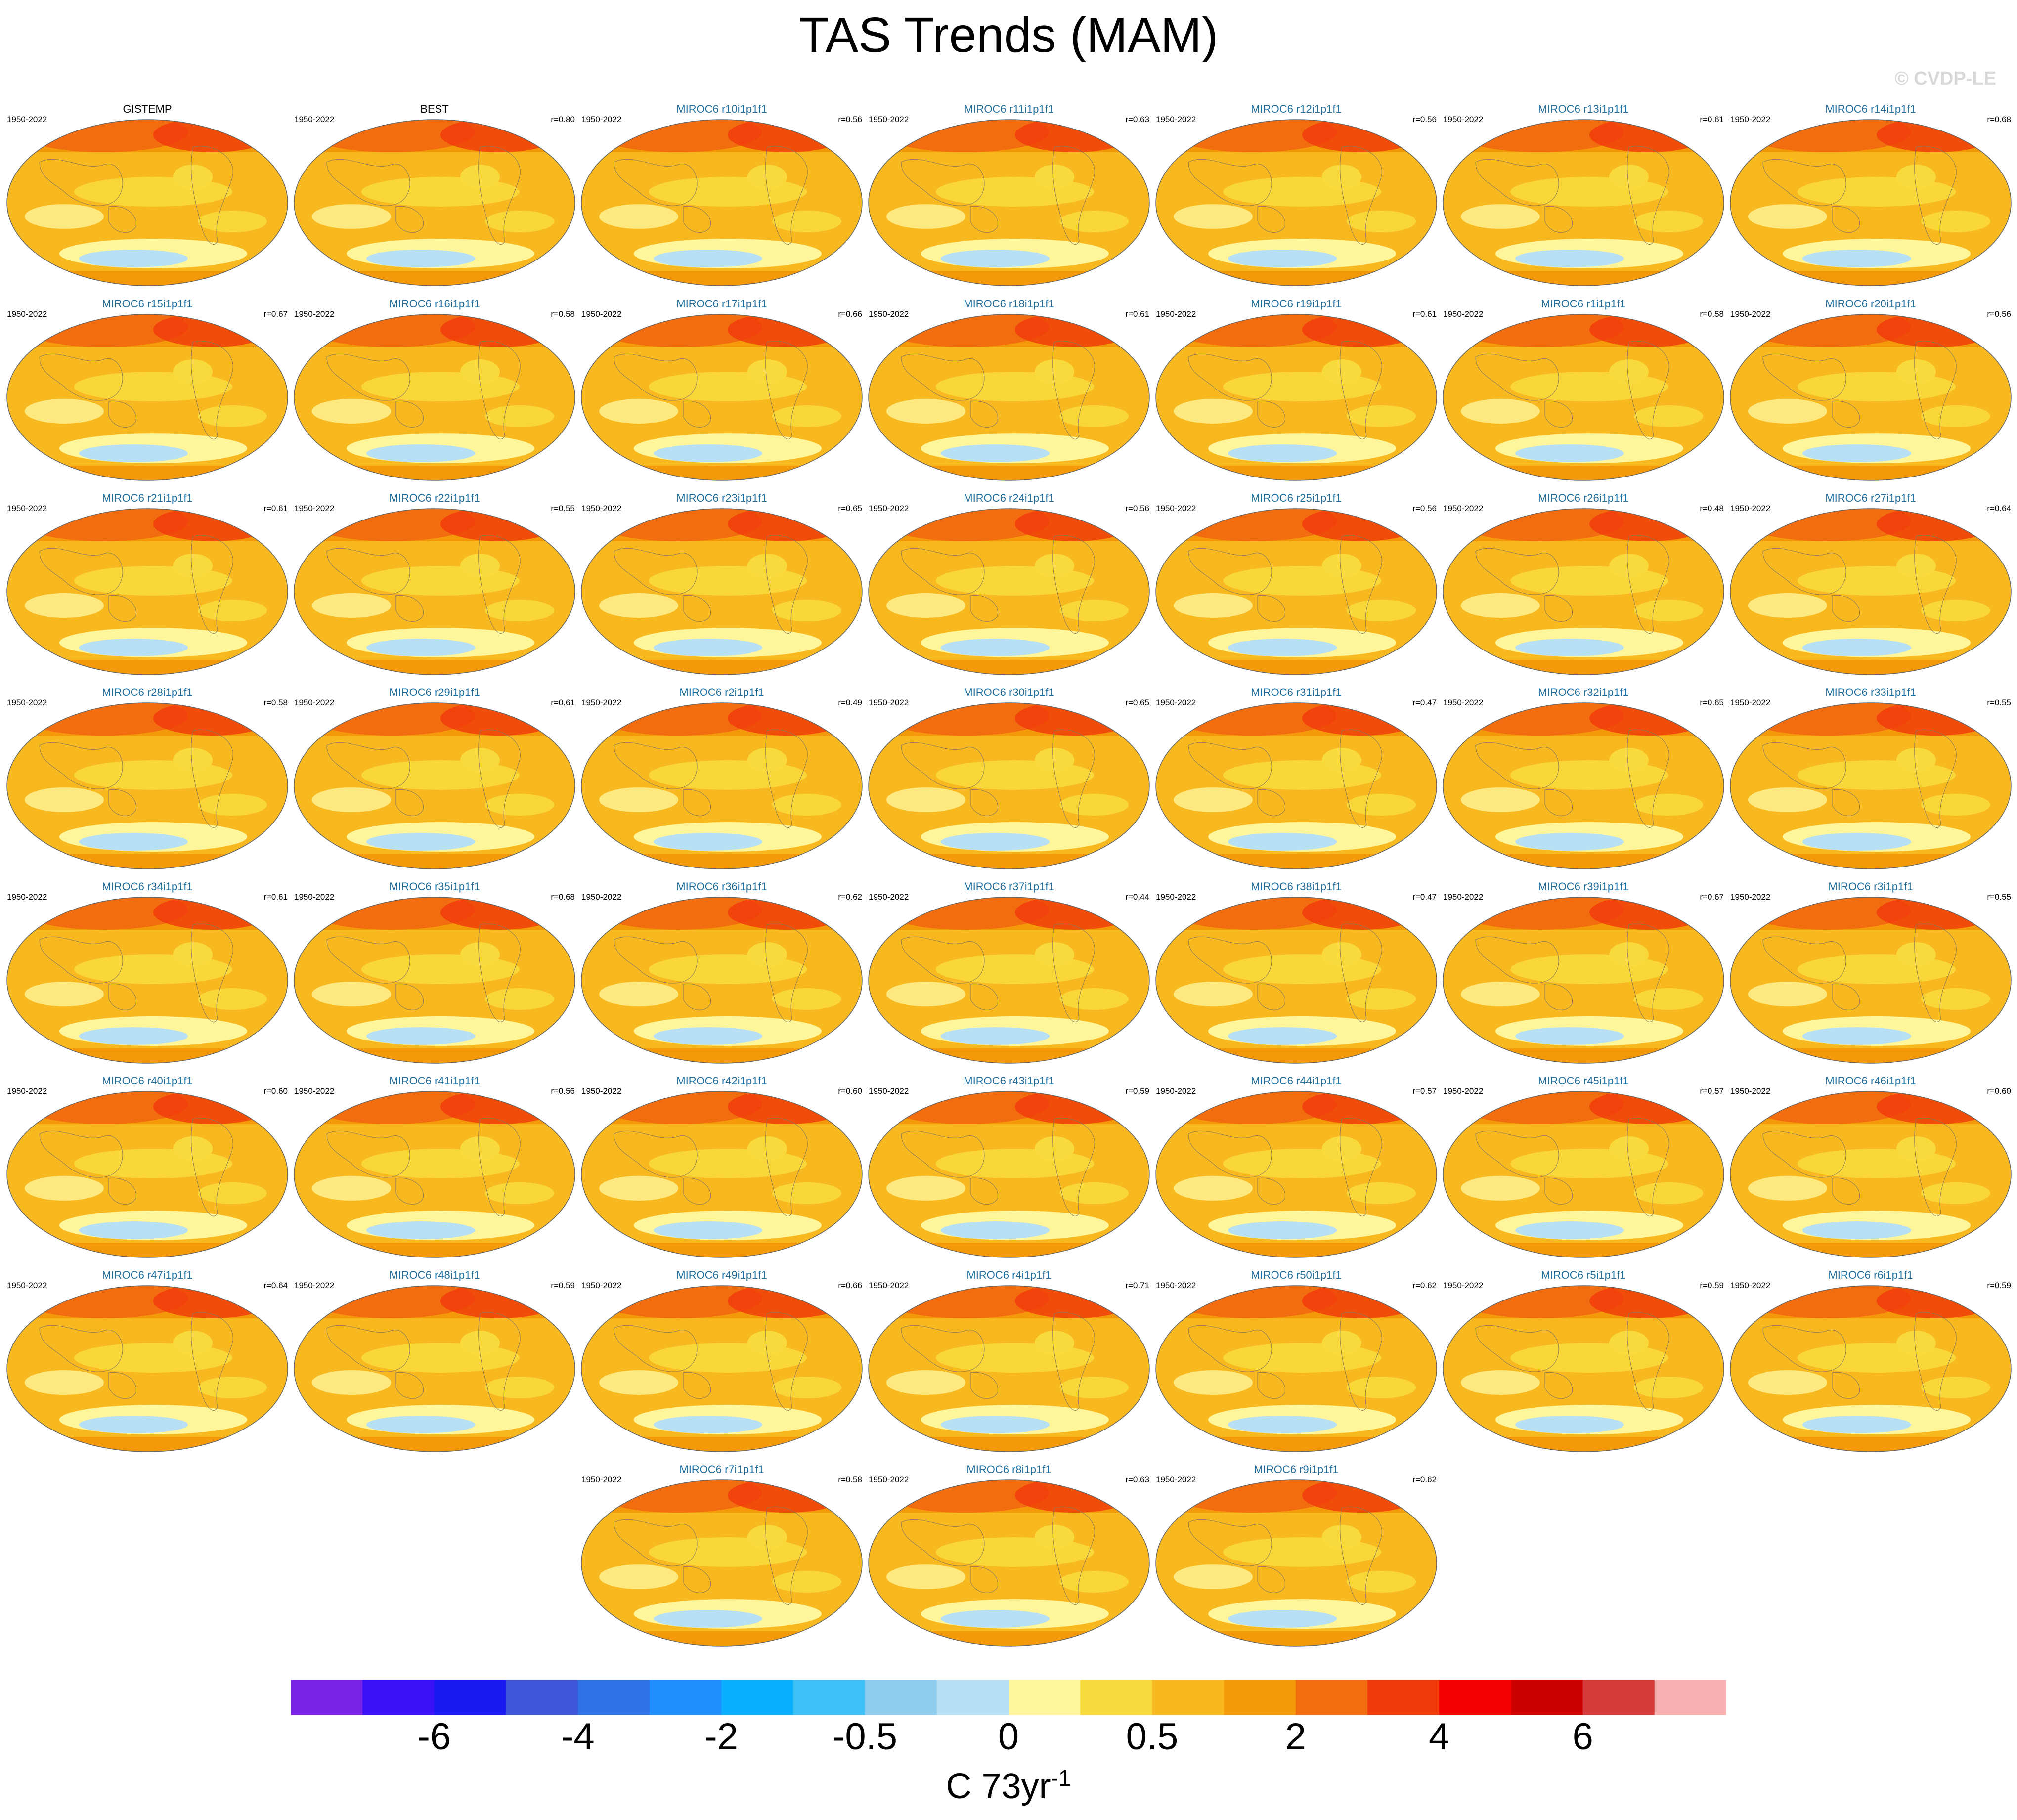 Image resolution: width=2017 pixels, height=1820 pixels. I want to click on panel-title: MIROC6 r5i1p1f1, so click(1583, 1275).